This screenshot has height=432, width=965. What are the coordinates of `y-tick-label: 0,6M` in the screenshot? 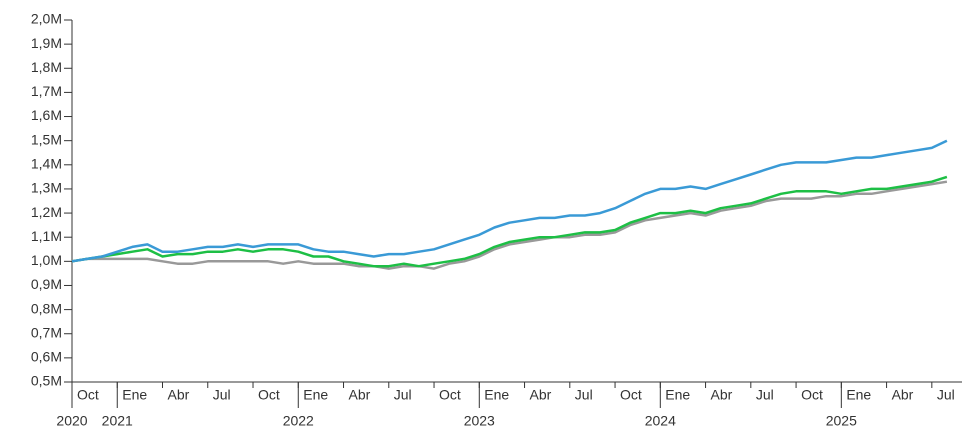 It's located at (46, 357).